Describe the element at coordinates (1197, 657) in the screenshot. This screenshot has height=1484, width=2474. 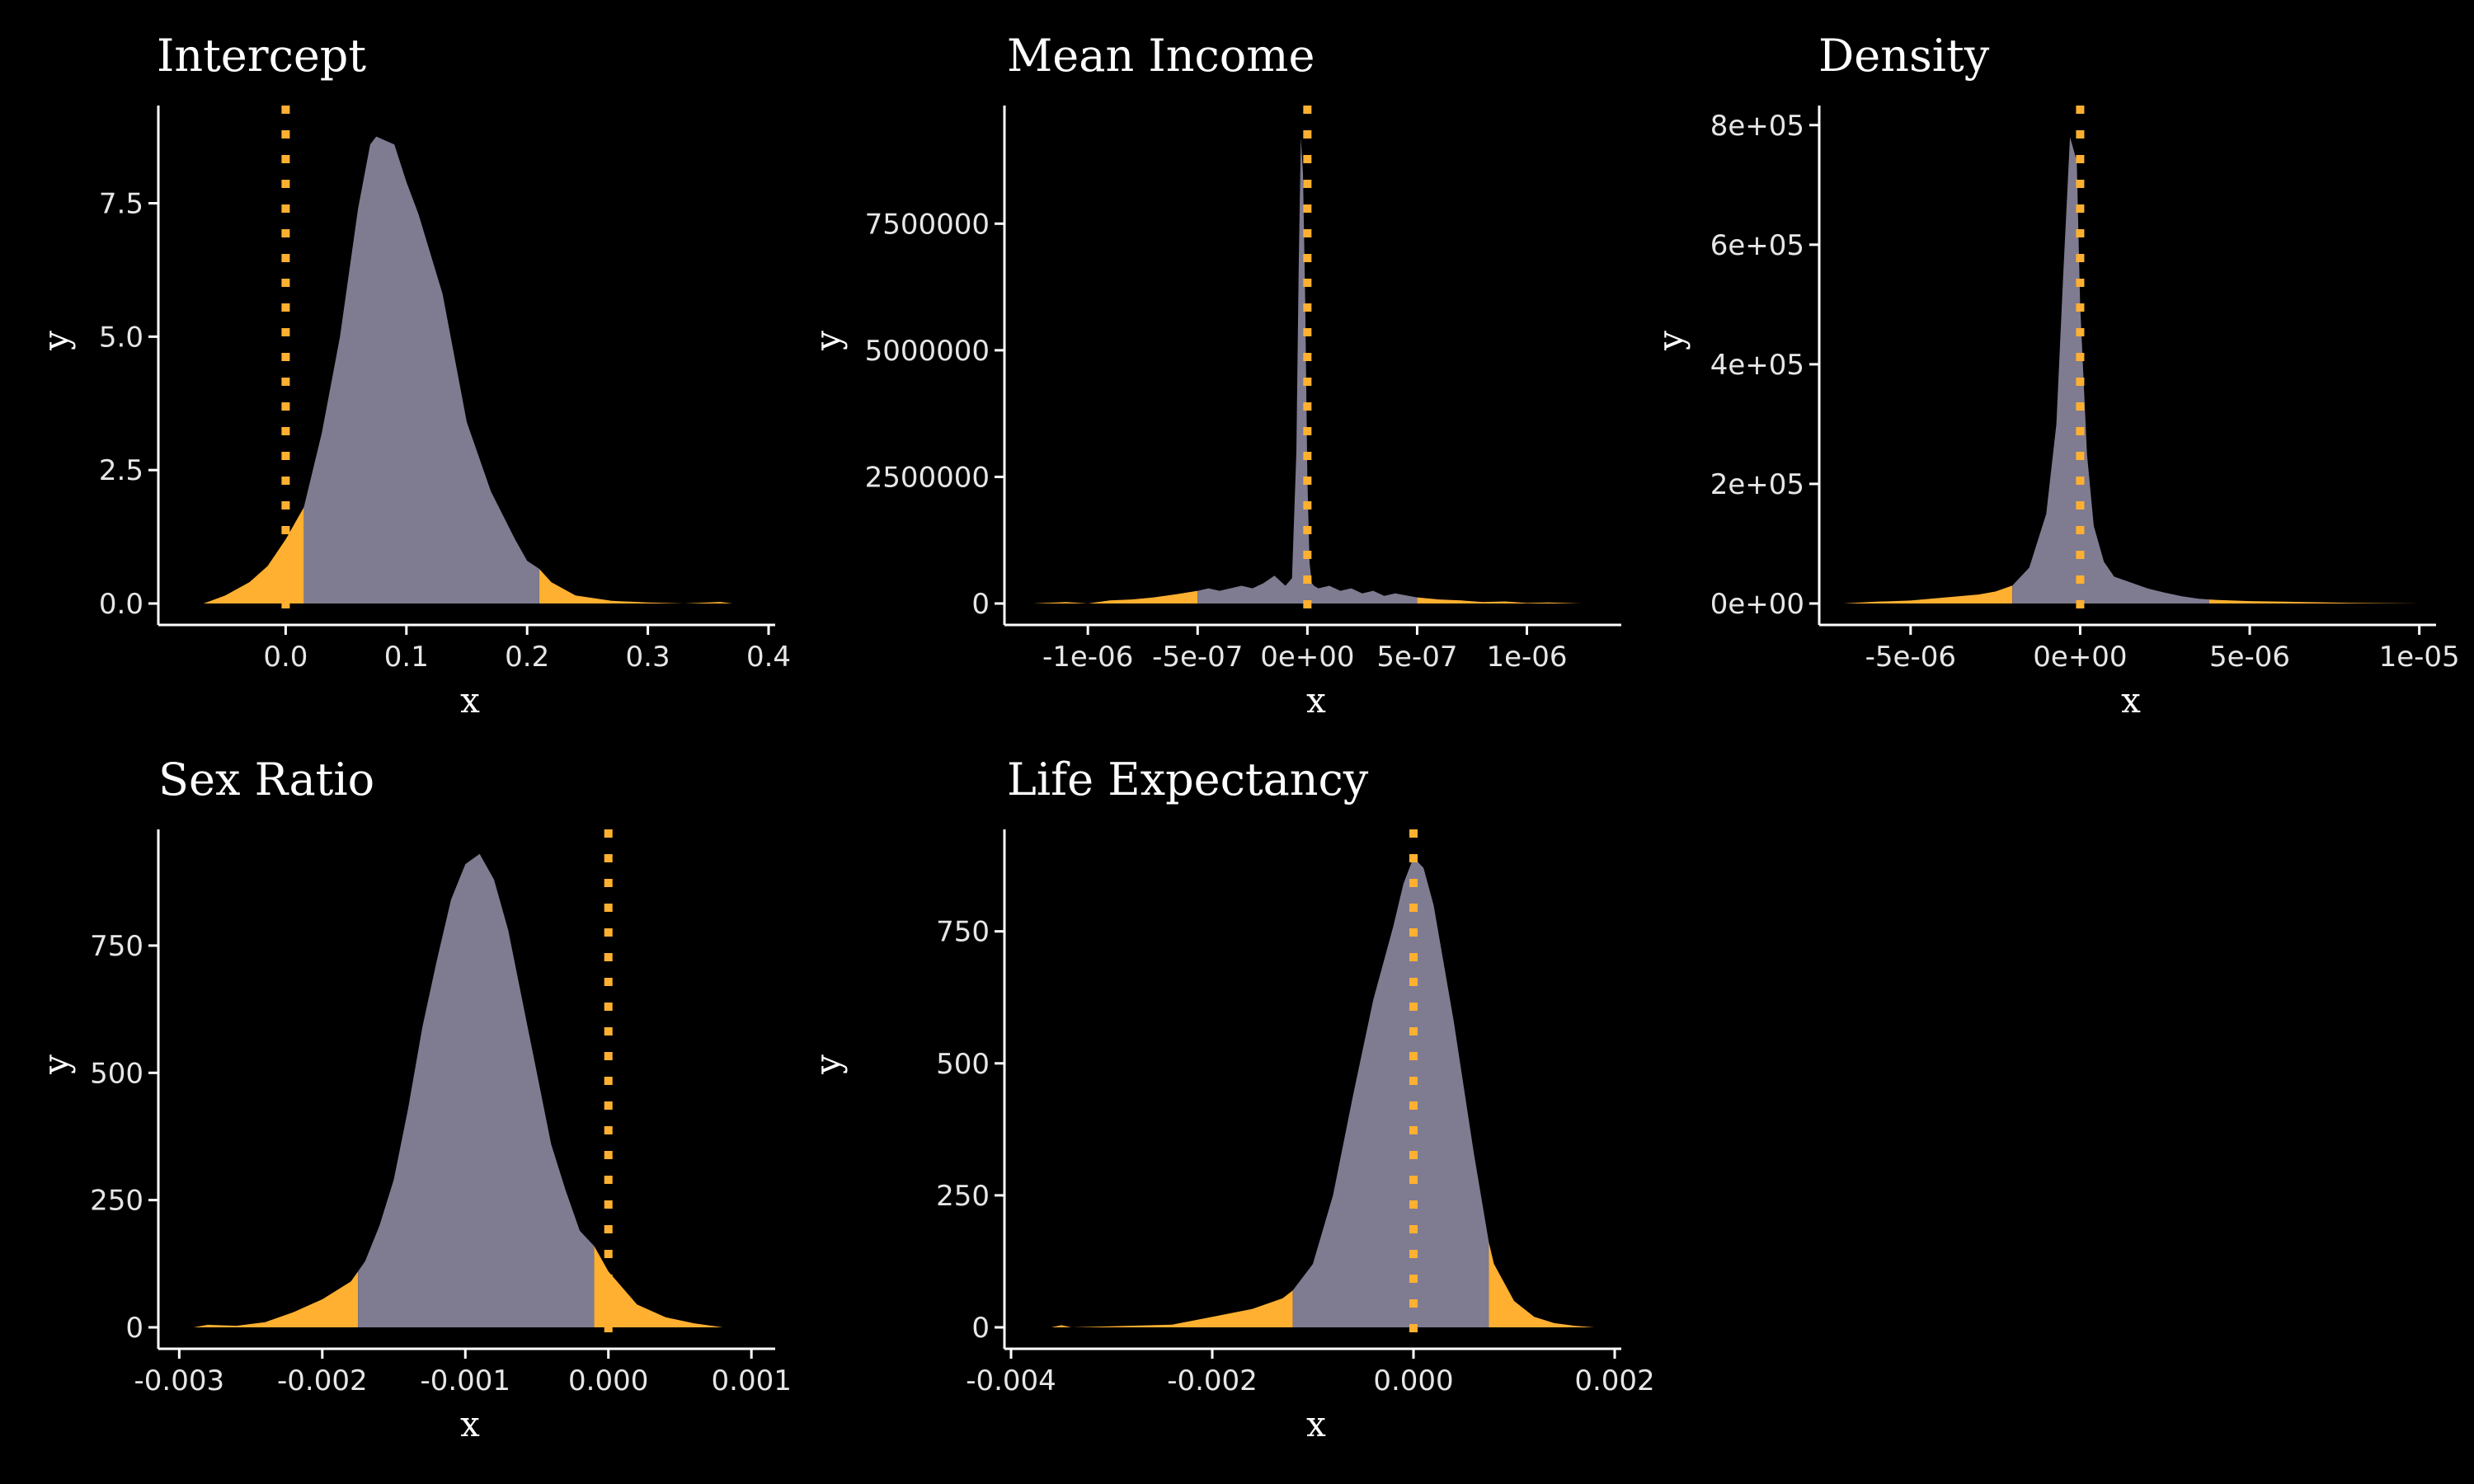
I see `x-tick-label: -5e-07` at that location.